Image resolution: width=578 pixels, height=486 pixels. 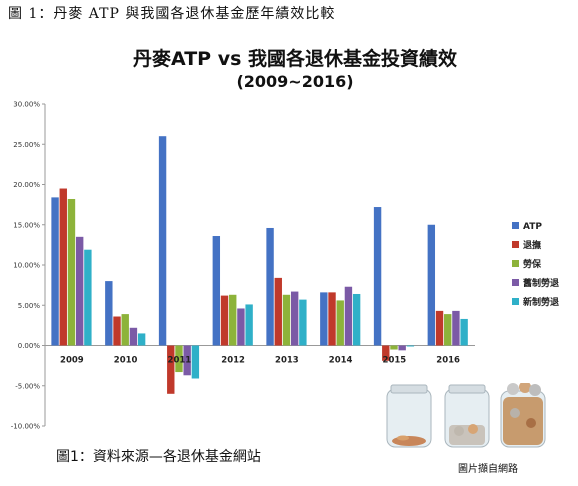 What do you see at coordinates (532, 245) in the screenshot?
I see `legend-label: 退撫` at bounding box center [532, 245].